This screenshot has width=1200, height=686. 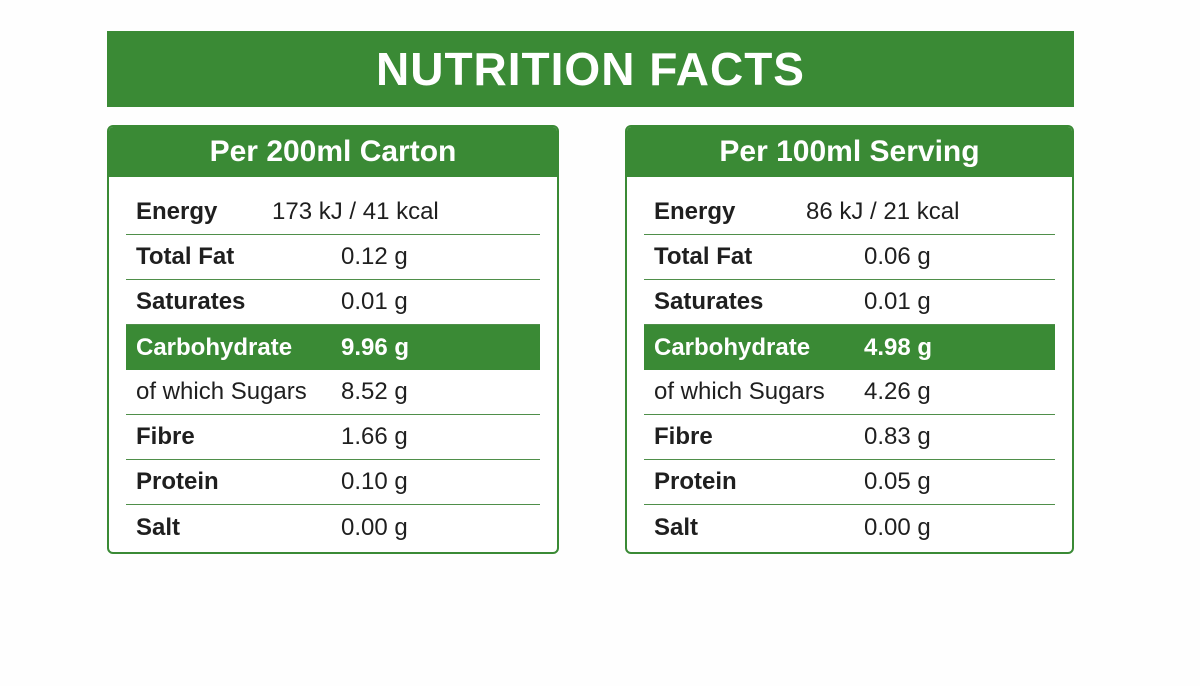 What do you see at coordinates (333, 392) in the screenshot?
I see `nutrient-row-sugars: of which Sugars 8.52 g` at bounding box center [333, 392].